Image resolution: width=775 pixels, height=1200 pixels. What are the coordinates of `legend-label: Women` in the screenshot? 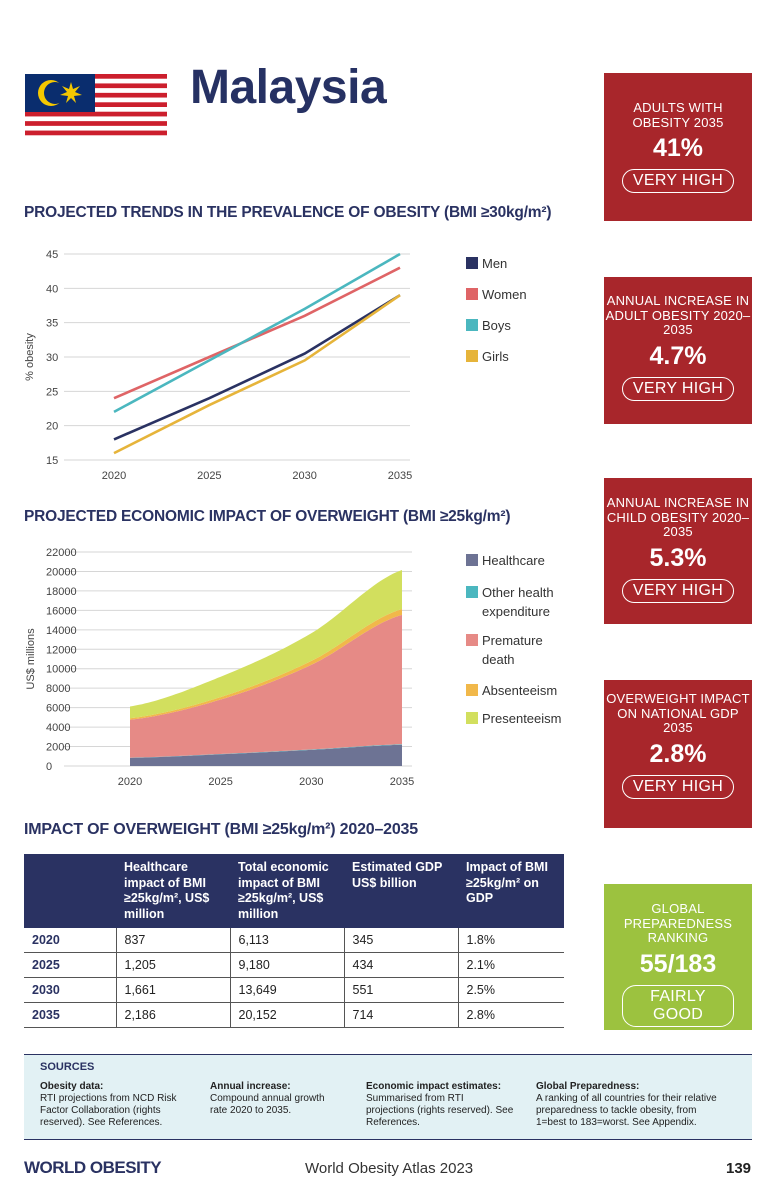 It's located at (504, 294).